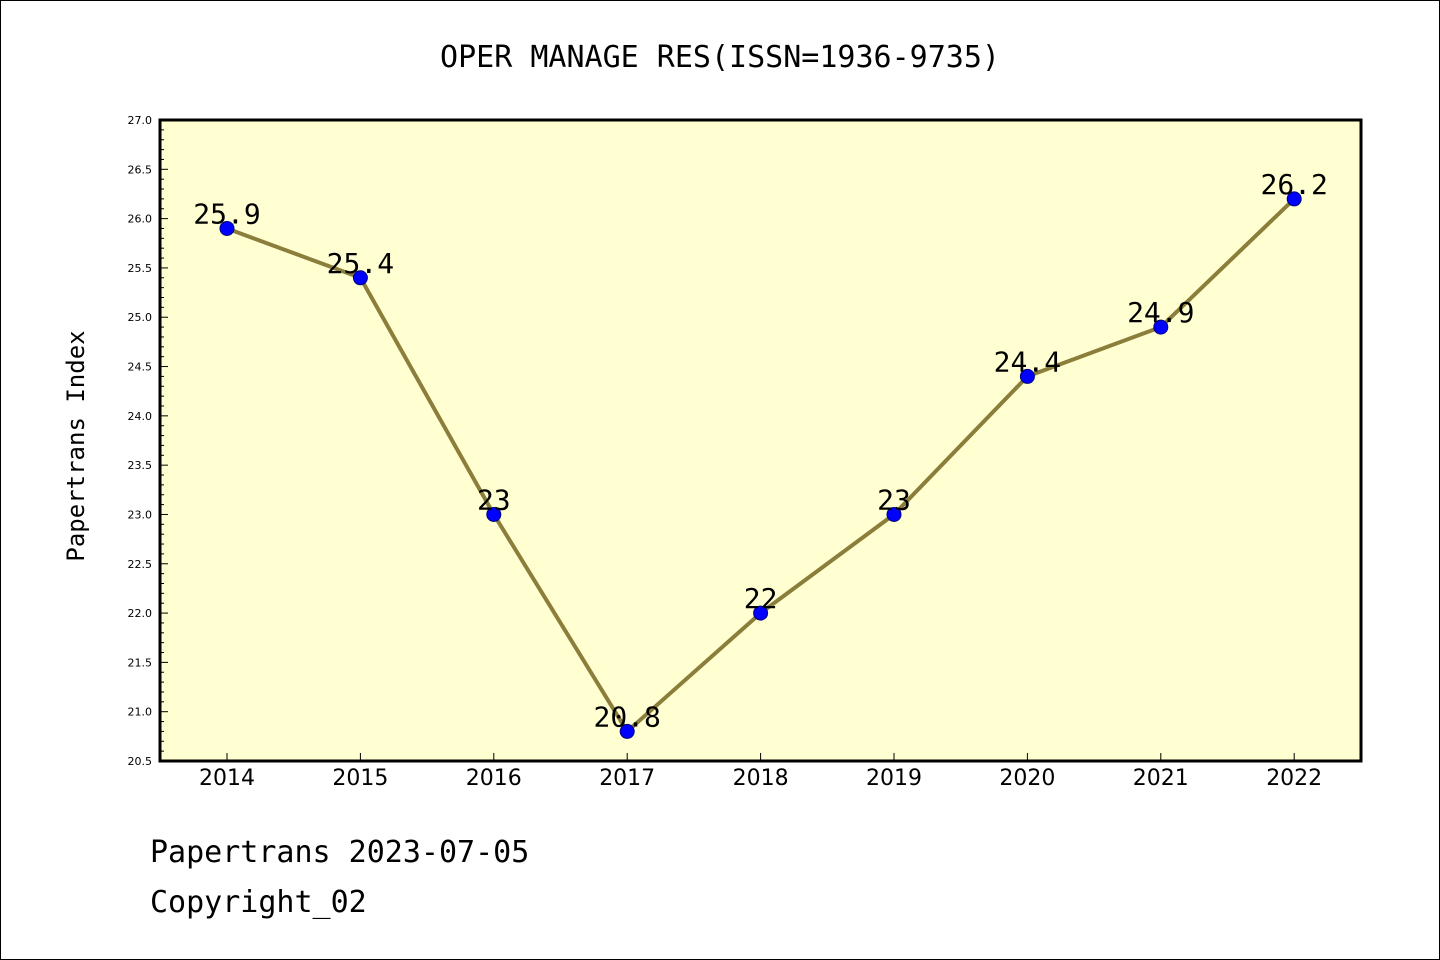  I want to click on data-label: 25.4, so click(360, 263).